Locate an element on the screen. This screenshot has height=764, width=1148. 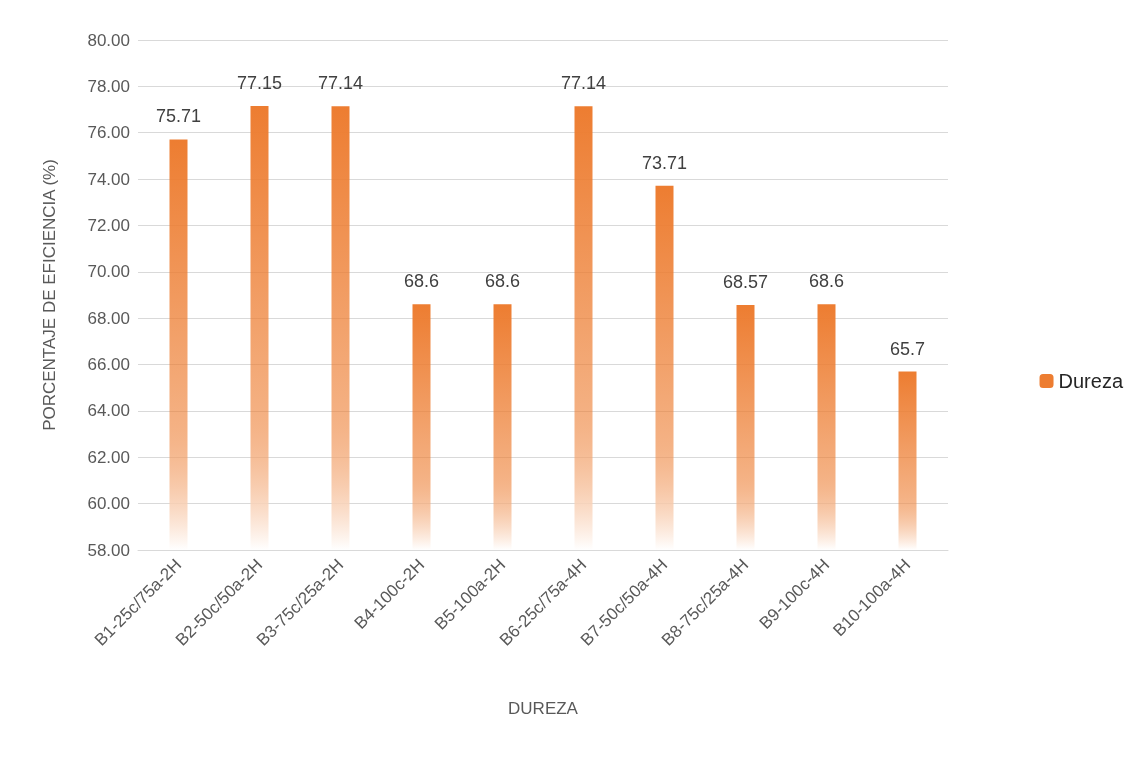
y-tick-label: 78.00 is located at coordinates (108, 86).